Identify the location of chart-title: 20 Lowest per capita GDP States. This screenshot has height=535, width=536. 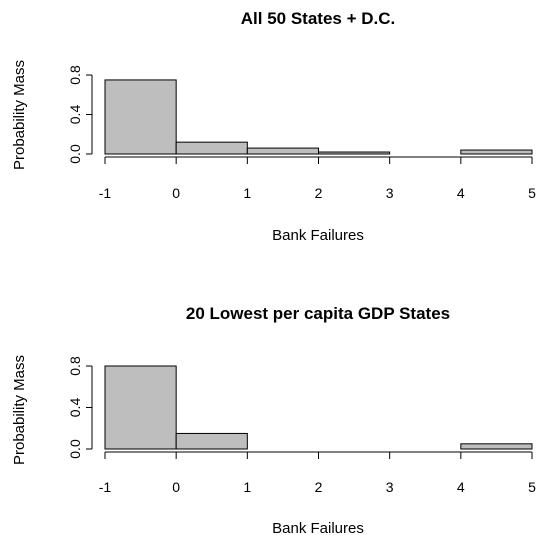
(318, 313).